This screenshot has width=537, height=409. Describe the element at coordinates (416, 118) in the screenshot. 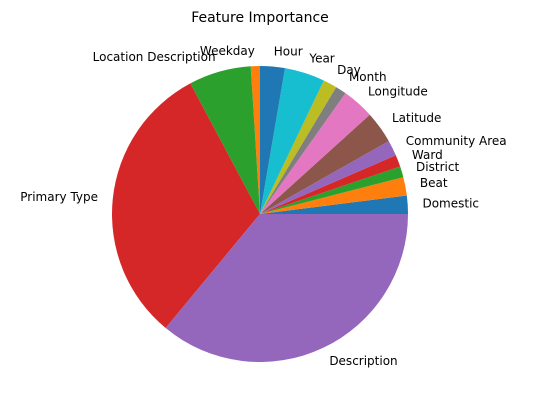

I see `pie-label-latitude: Latitude` at that location.